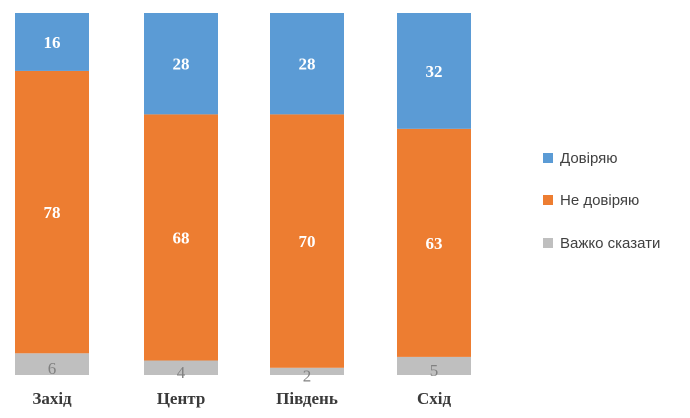 Image resolution: width=690 pixels, height=418 pixels. I want to click on legend-label-2: Важко сказати, so click(610, 243).